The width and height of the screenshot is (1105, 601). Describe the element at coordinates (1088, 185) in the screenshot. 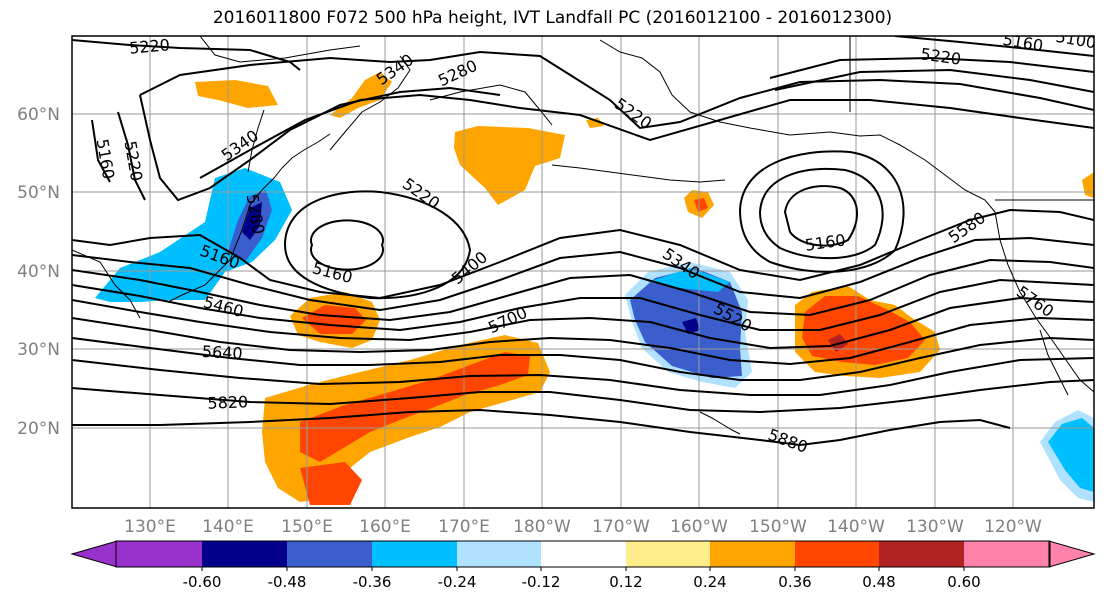

I see `shade-positive-coast` at that location.